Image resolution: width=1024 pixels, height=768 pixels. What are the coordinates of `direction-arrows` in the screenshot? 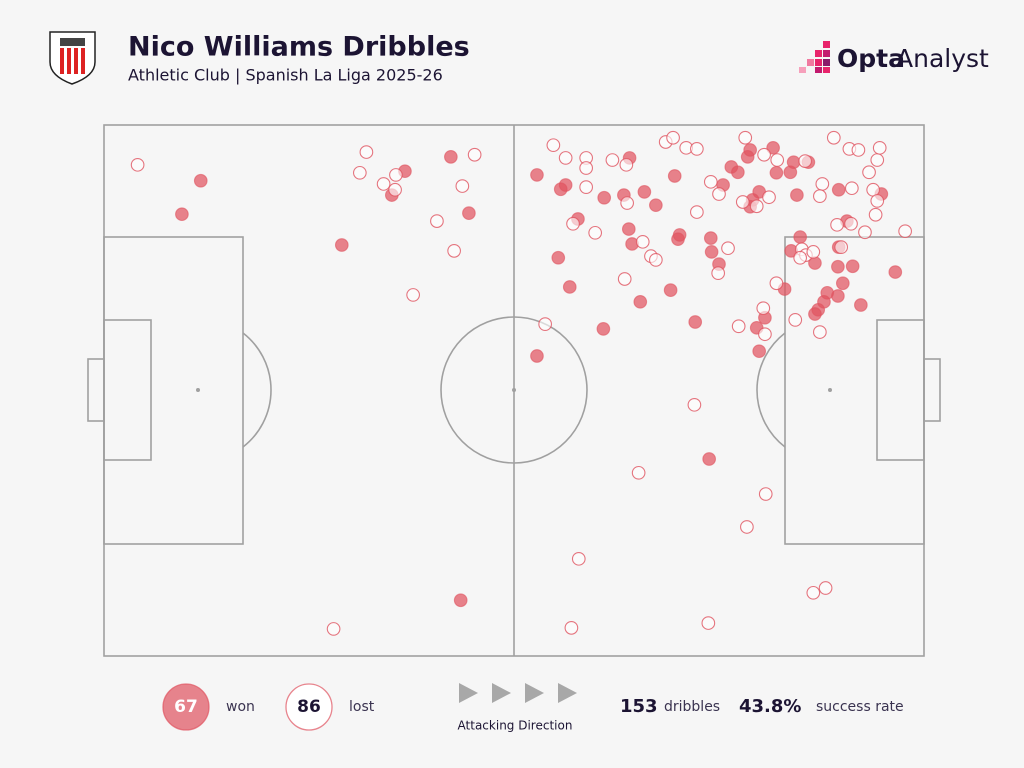 It's located at (518, 693).